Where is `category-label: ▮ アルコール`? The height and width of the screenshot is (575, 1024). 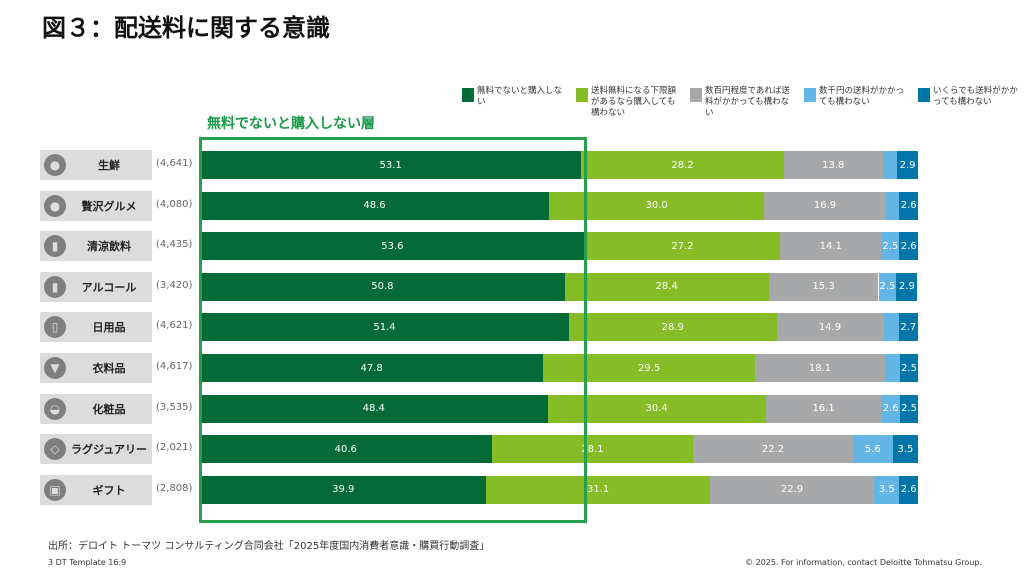 category-label: ▮ アルコール is located at coordinates (96, 286).